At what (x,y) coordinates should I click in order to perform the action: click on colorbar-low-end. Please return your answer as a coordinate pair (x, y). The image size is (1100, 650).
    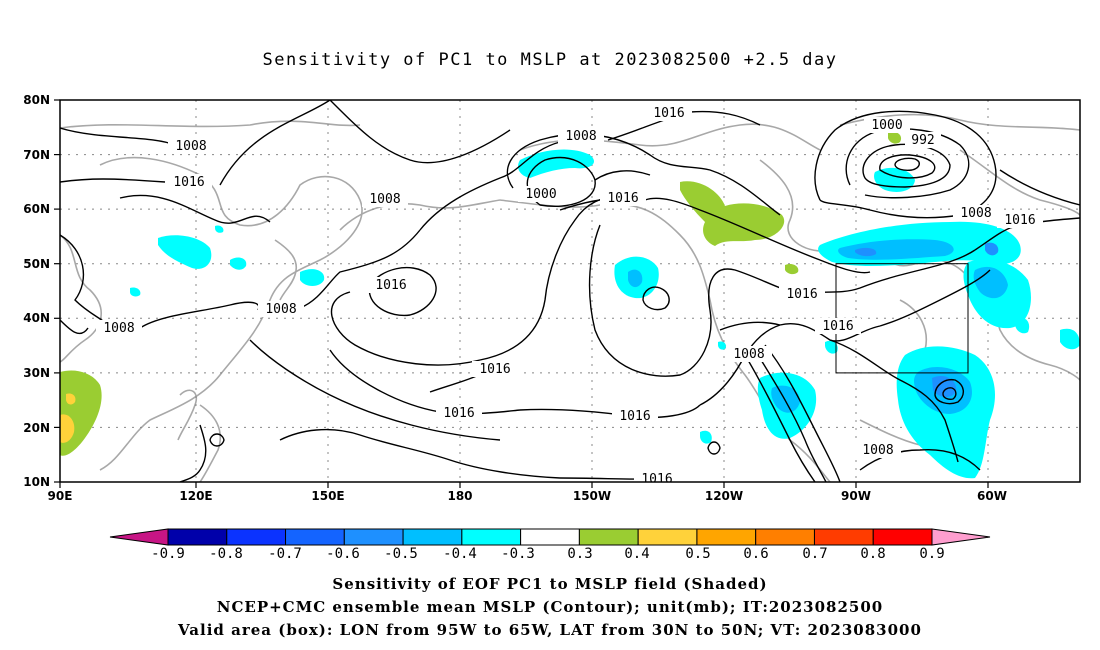
    Looking at the image, I should click on (139, 537).